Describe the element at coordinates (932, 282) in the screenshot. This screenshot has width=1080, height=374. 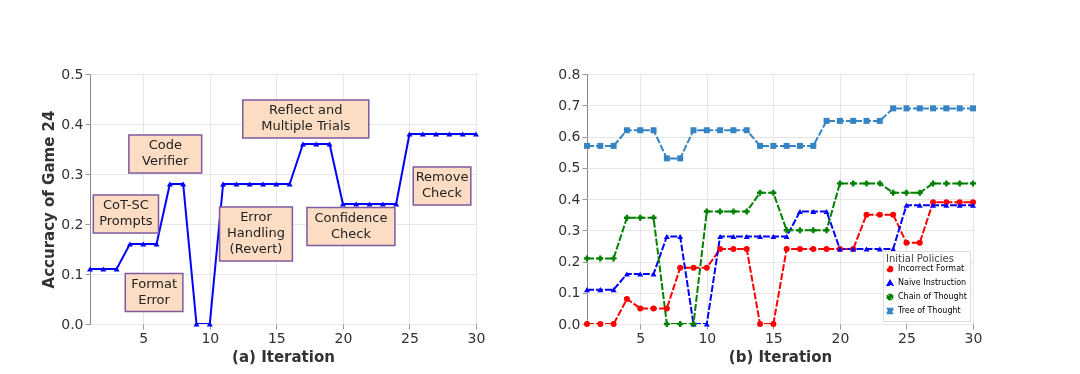
I see `legend-label: Naive Instruction` at that location.